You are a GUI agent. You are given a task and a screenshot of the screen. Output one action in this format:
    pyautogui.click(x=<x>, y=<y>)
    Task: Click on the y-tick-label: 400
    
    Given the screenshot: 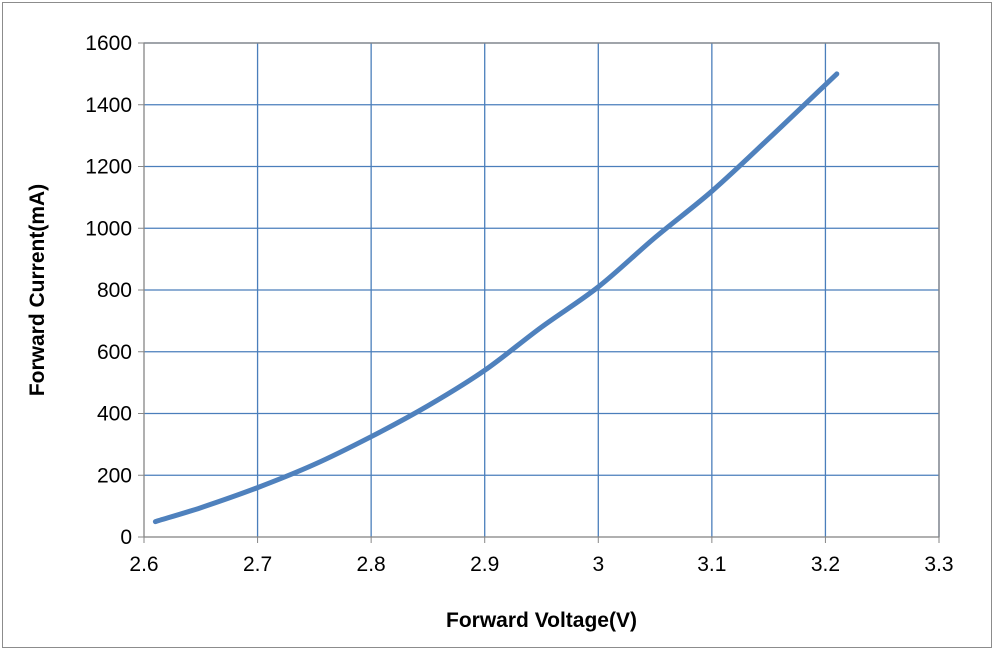 What is the action you would take?
    pyautogui.click(x=114, y=414)
    